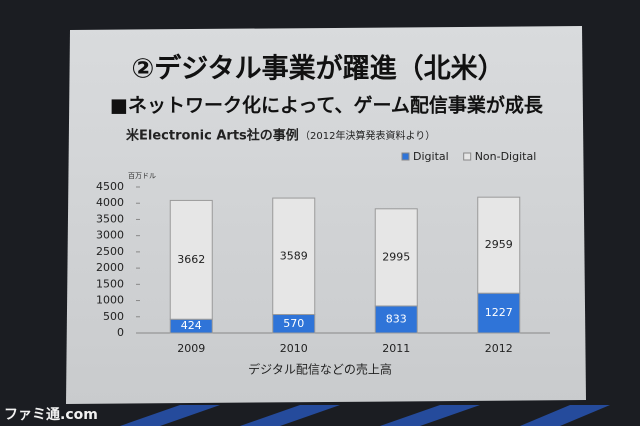  I want to click on slide-subtitle: ■ネットワーク化によって、ゲーム配信事業が成長, so click(327, 105).